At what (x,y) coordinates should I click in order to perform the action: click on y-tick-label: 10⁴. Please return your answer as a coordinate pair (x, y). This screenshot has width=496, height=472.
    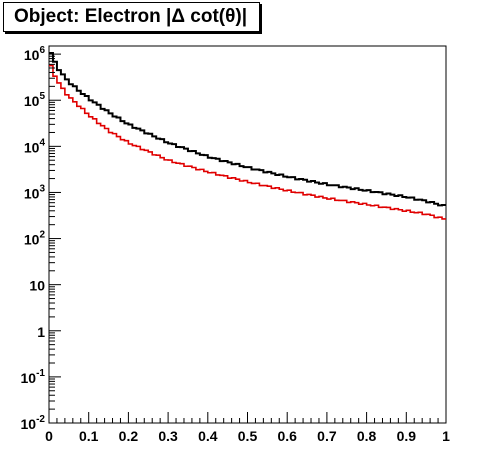
    Looking at the image, I should click on (35, 146).